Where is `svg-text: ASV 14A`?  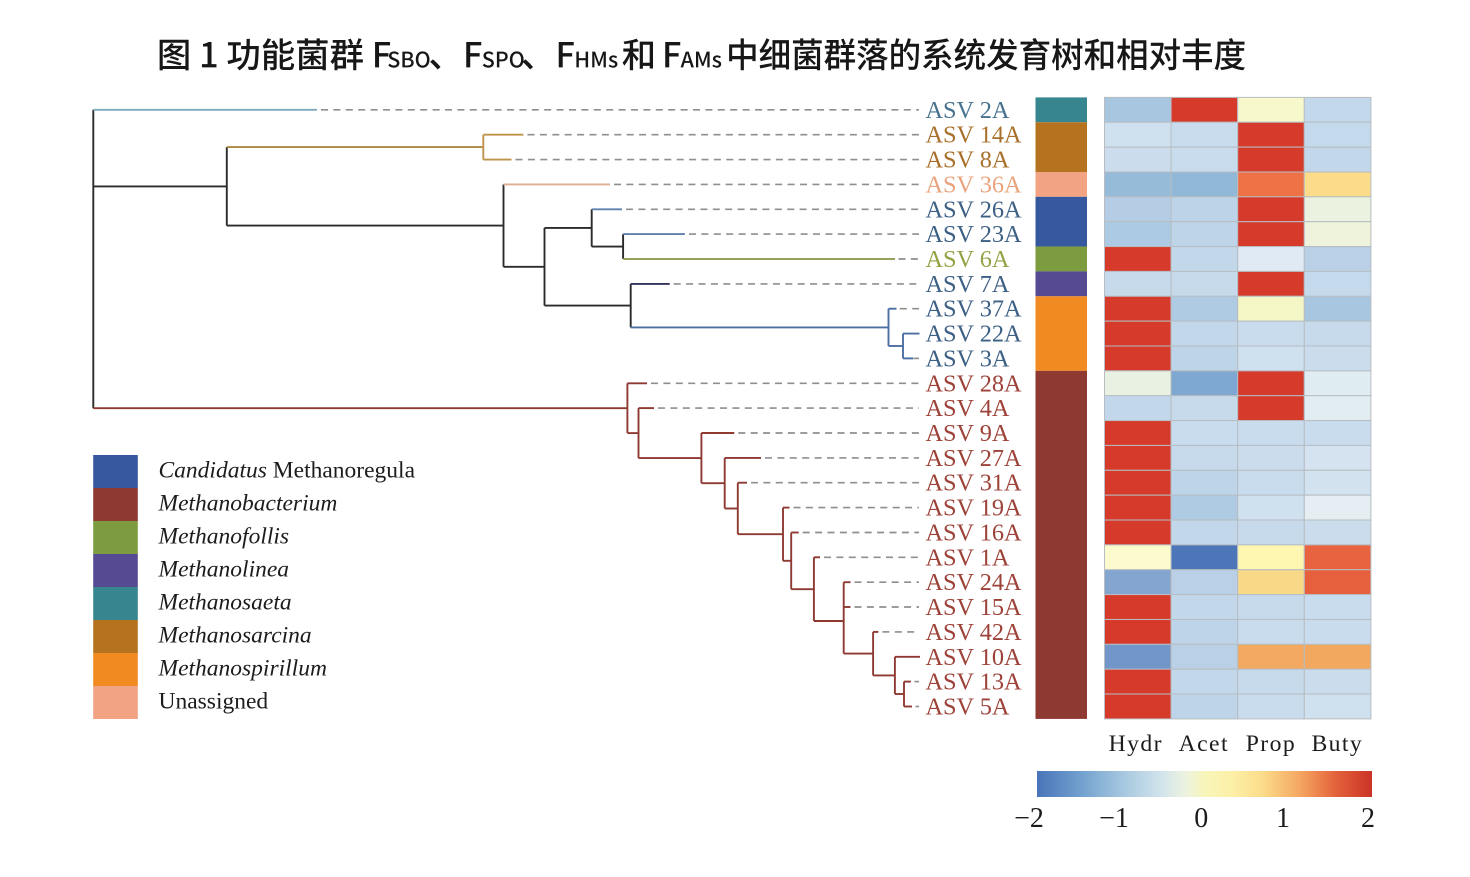 svg-text: ASV 14A is located at coordinates (974, 135).